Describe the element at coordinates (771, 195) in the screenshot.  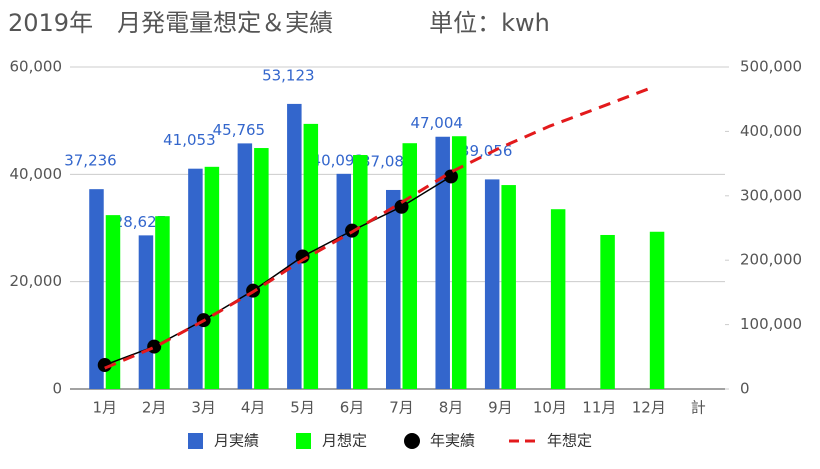
I see `y2-tick-label: 300,000` at that location.